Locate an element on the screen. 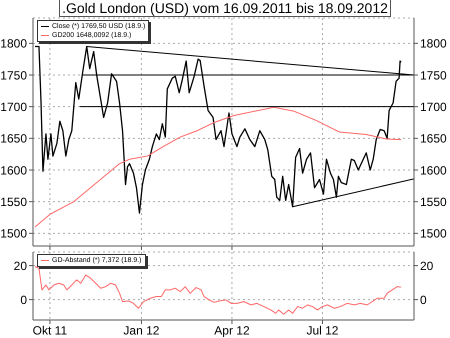  y2-tick-label: 1500 is located at coordinates (434, 233).